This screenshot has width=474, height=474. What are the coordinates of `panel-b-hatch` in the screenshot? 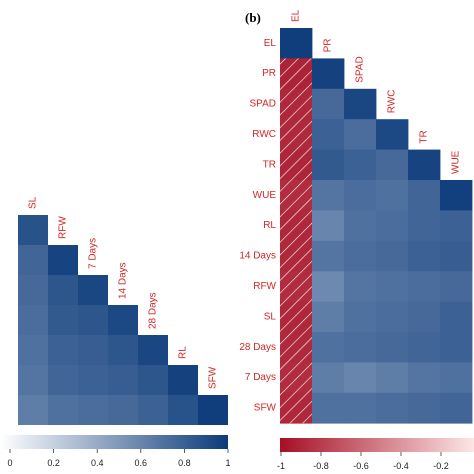 It's located at (296, 241).